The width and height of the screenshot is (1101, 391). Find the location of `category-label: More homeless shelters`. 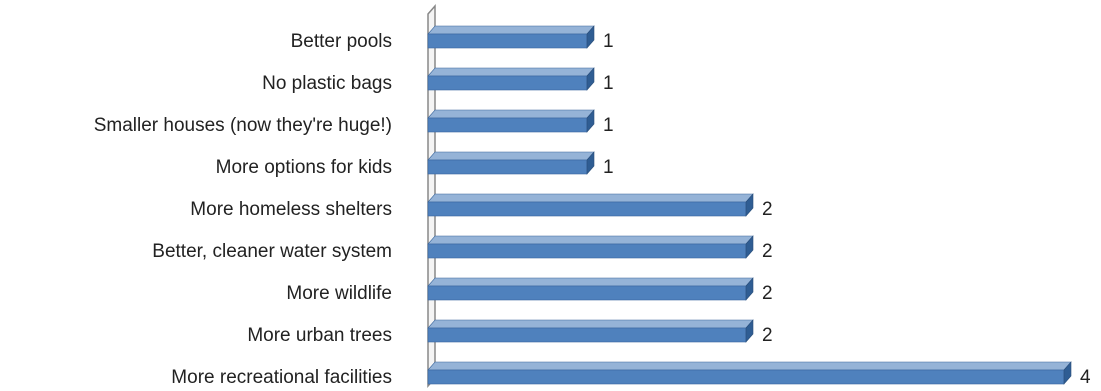

category-label: More homeless shelters is located at coordinates (291, 209).